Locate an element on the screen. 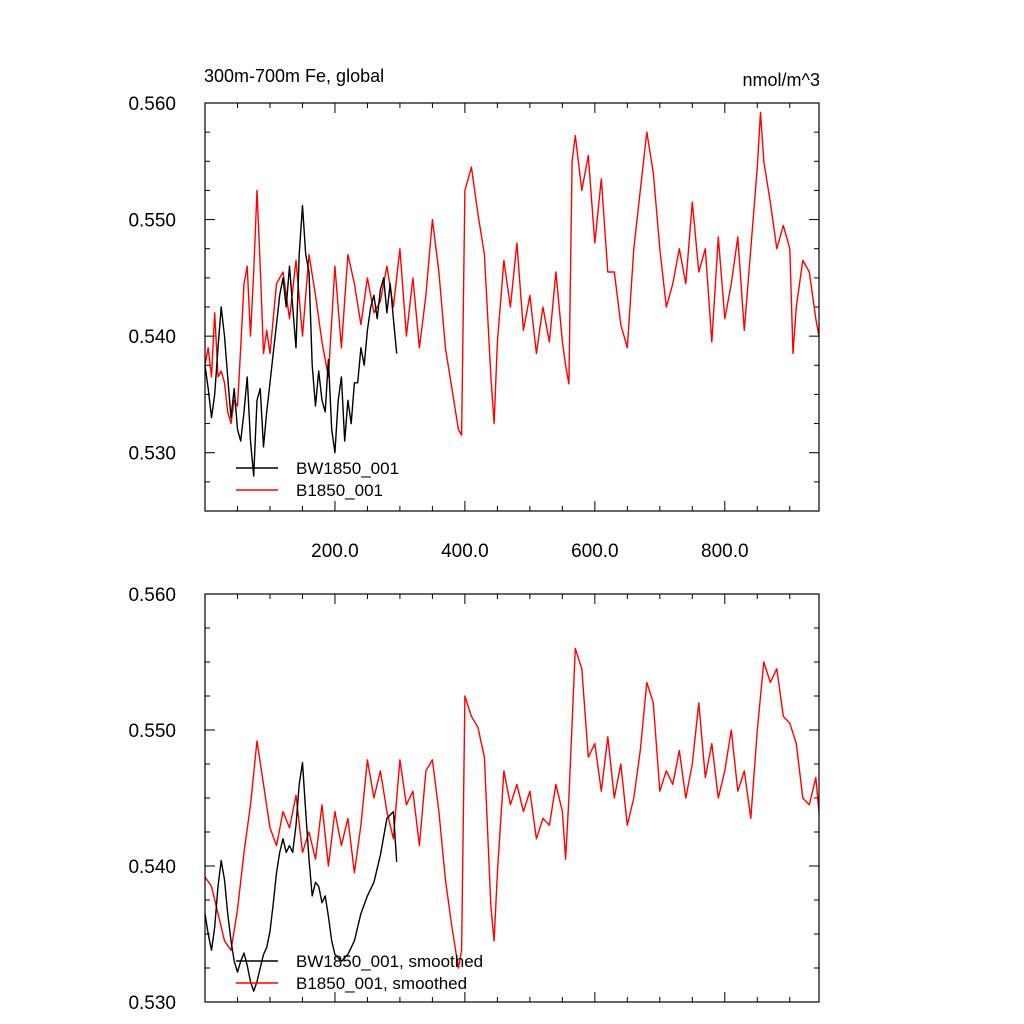  legend-label-b1850-smoothed: B1850_001, smoothed is located at coordinates (381, 983).